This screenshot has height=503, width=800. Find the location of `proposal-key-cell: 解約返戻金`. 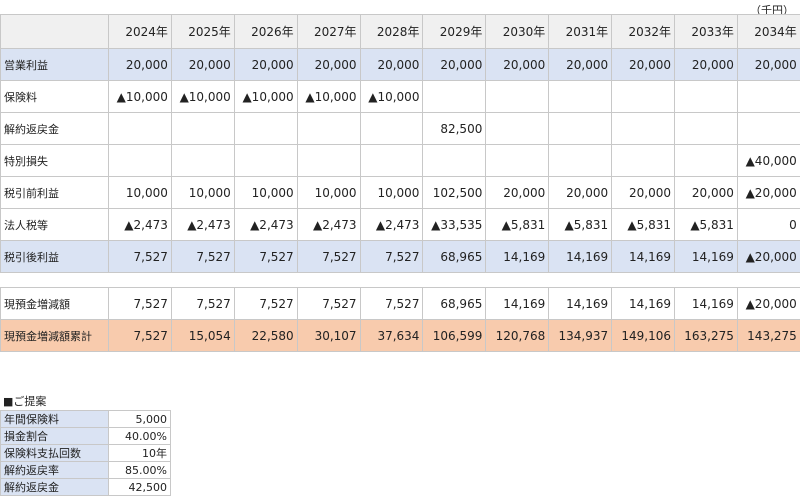

proposal-key-cell: 解約返戻金 is located at coordinates (54, 487).